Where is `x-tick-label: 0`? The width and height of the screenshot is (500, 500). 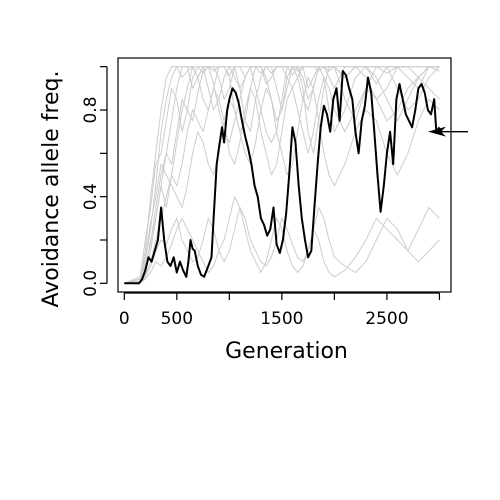 x-tick-label: 0 is located at coordinates (124, 319).